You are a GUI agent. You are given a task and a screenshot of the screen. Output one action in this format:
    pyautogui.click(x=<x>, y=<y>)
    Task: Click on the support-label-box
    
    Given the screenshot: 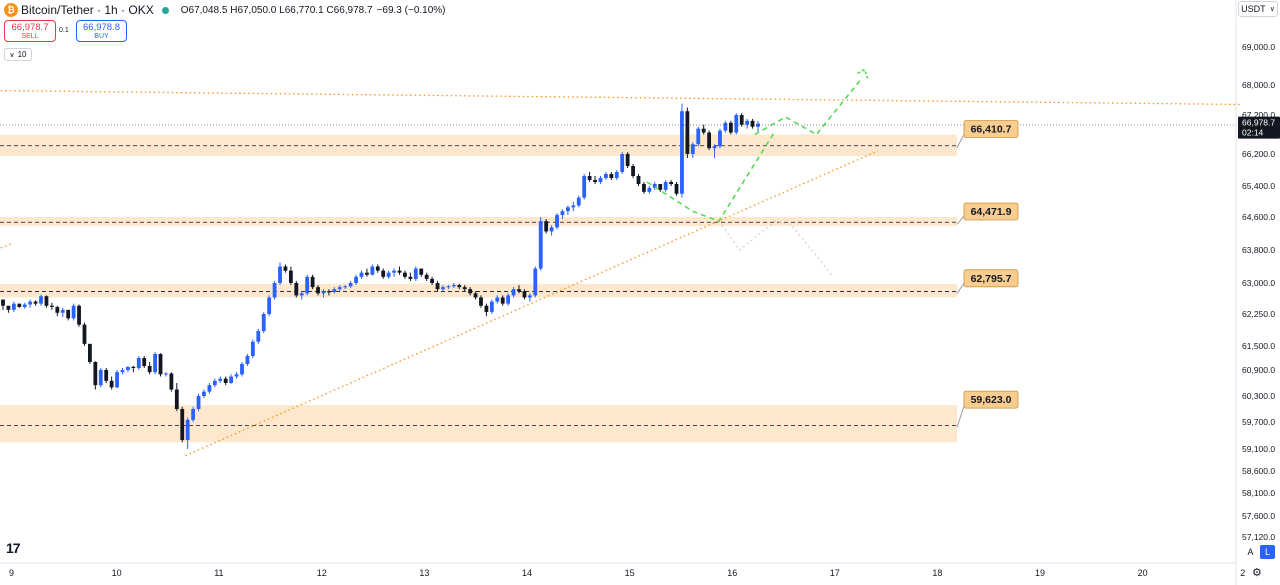 What is the action you would take?
    pyautogui.click(x=991, y=211)
    